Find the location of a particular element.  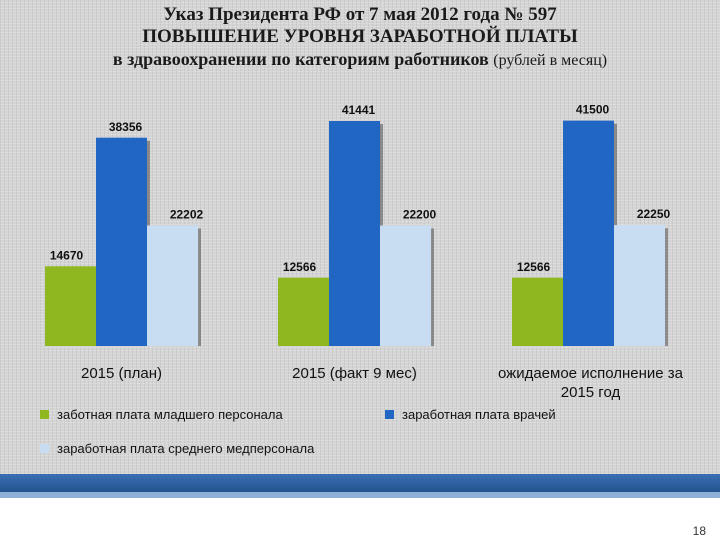

legend-label-junior: заботная плата младшего персонала is located at coordinates (170, 414).